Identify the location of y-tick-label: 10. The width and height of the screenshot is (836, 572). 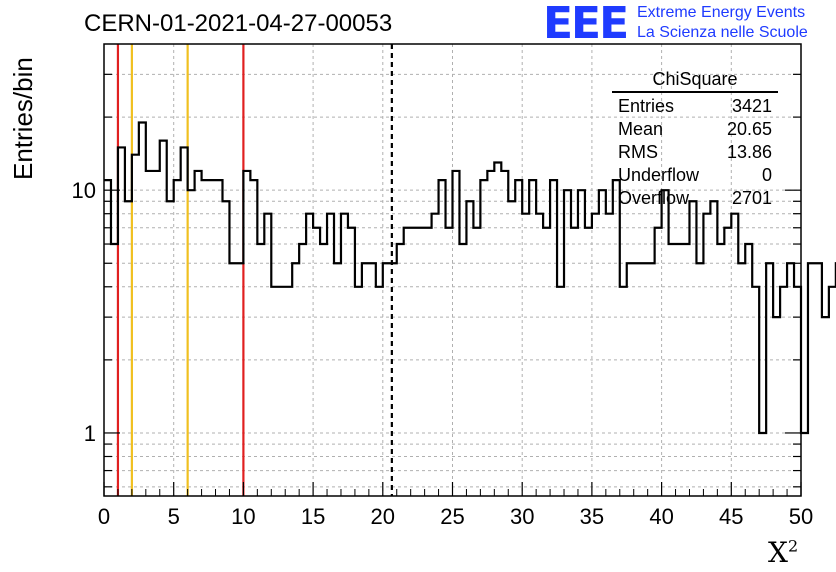
(84, 190).